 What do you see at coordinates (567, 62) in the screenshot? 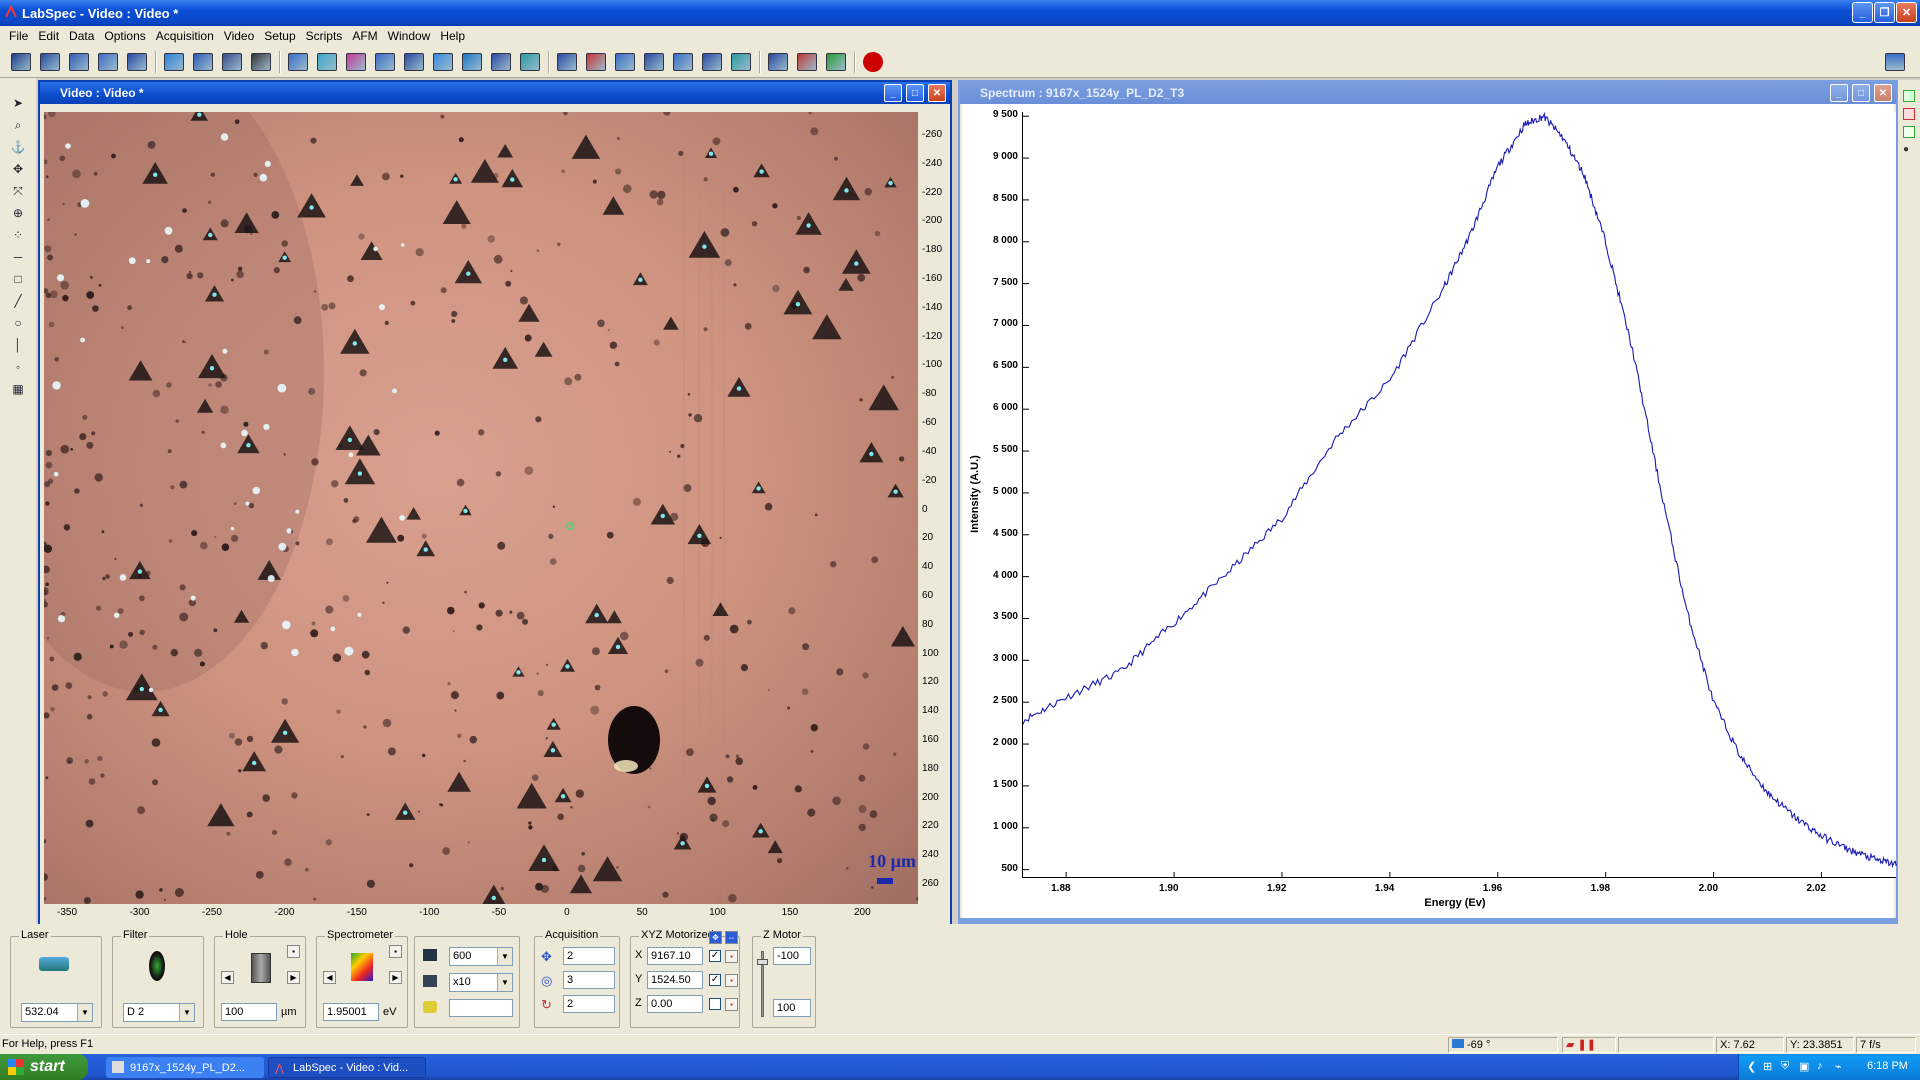
I see `spectra-icon` at bounding box center [567, 62].